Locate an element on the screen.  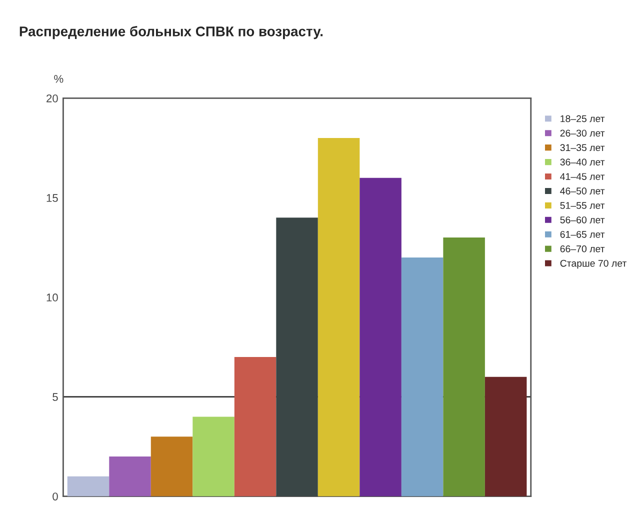
legend-label: 46–50 лет is located at coordinates (582, 191).